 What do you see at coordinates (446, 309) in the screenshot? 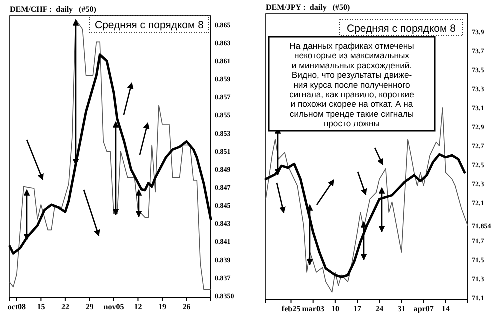
I see `x-tick-label: 14` at bounding box center [446, 309].